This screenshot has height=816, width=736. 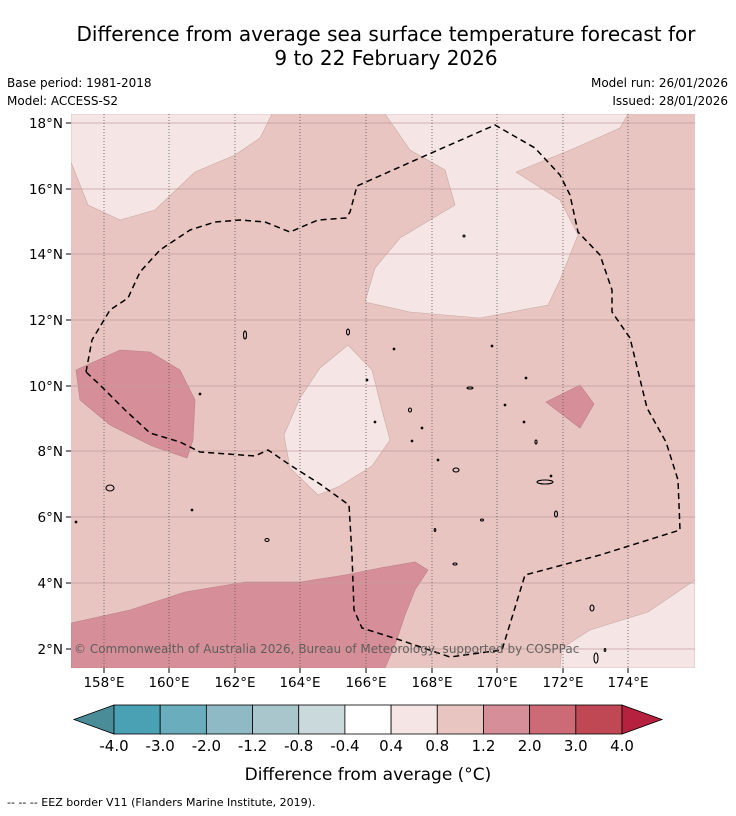 What do you see at coordinates (206, 746) in the screenshot?
I see `colorbar-tick-label: -2.0` at bounding box center [206, 746].